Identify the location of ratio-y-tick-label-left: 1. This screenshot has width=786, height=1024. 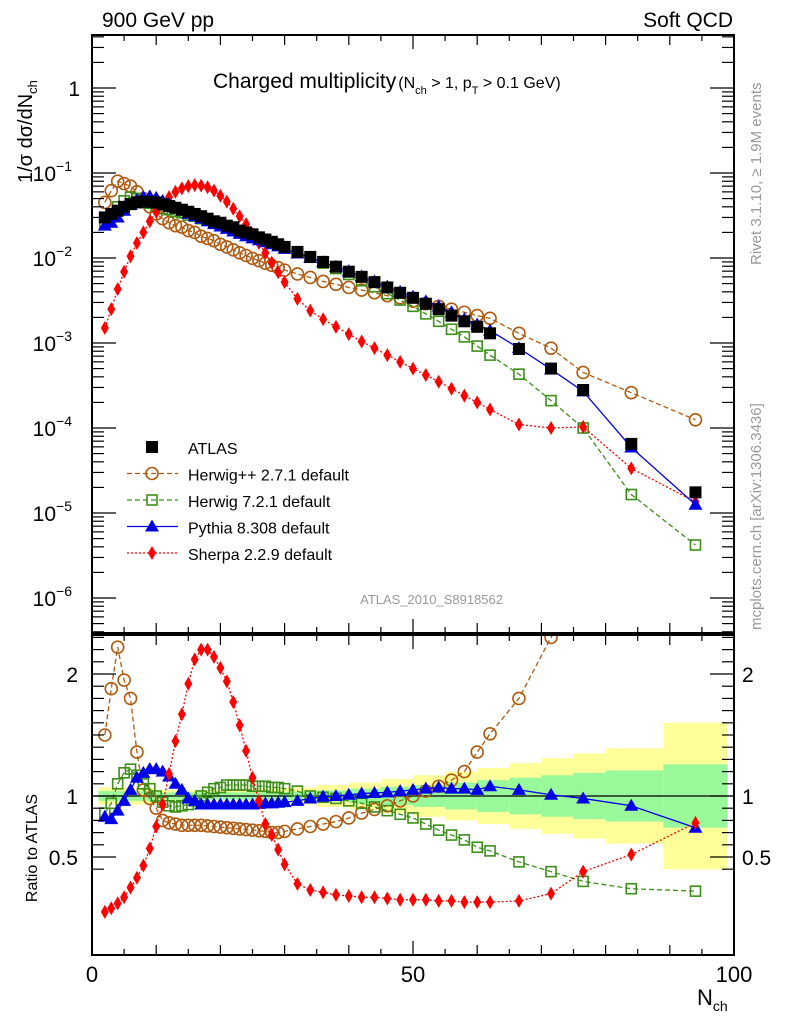
(72, 797).